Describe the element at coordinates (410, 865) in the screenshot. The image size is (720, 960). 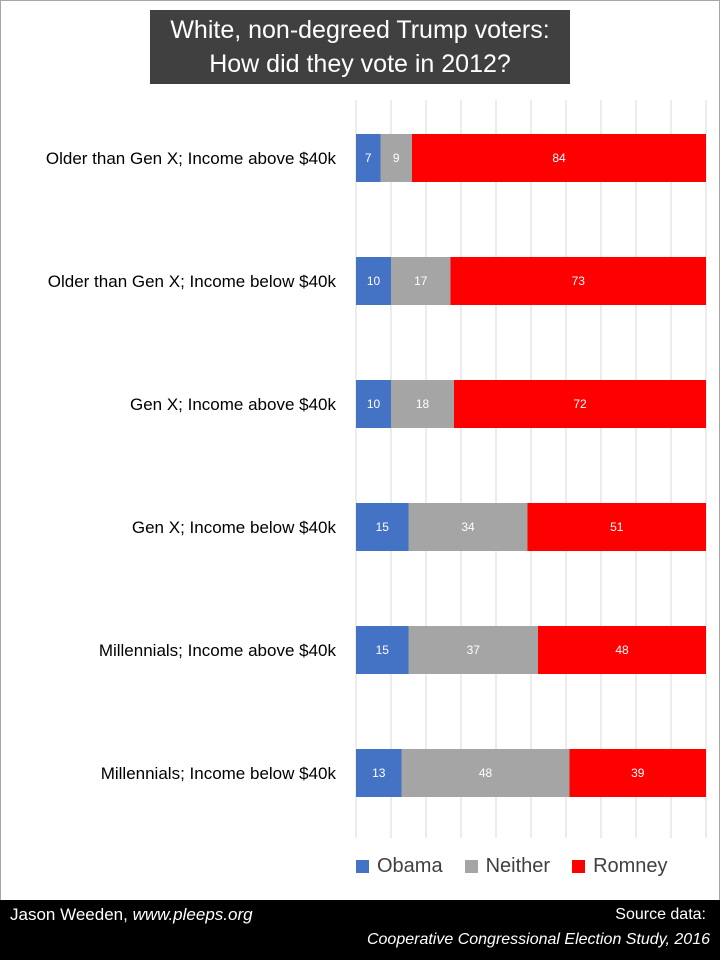
I see `legend-label: Obama` at that location.